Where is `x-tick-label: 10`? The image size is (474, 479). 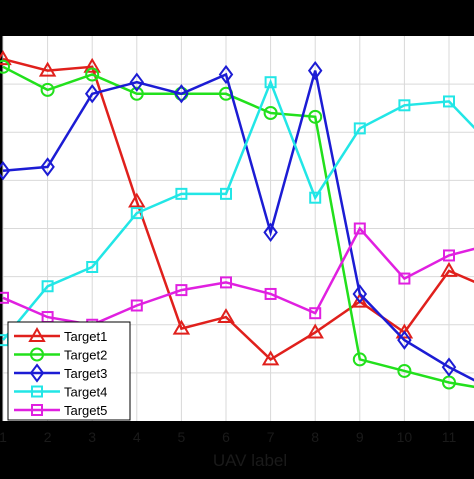
x-tick-label: 10 is located at coordinates (405, 437).